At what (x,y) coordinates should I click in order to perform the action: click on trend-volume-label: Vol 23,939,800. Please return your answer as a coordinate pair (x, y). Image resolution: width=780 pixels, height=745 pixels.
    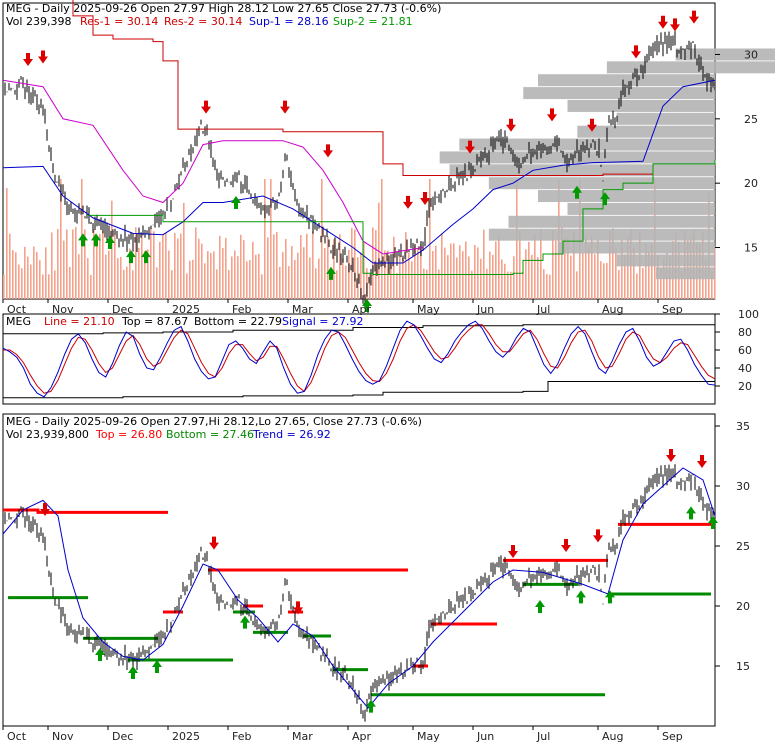
    Looking at the image, I should click on (47, 434).